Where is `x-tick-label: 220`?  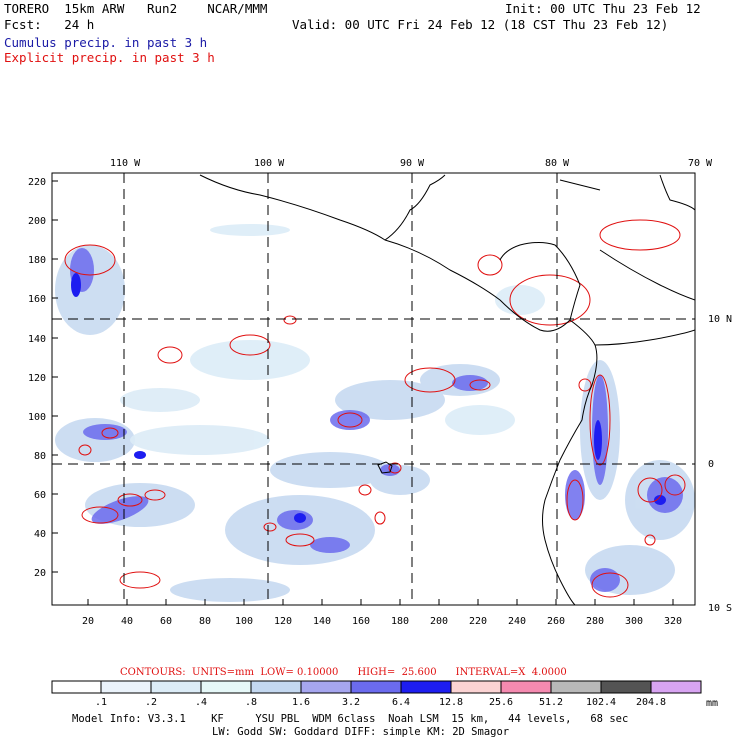 x-tick-label: 220 is located at coordinates (478, 621).